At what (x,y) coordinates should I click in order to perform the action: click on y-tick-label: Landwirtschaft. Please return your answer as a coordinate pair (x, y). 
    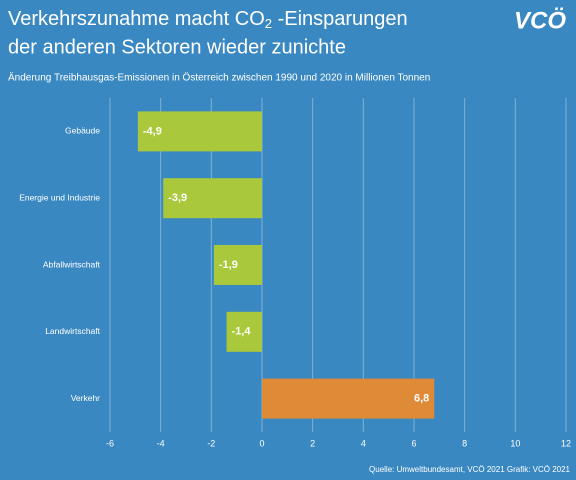
    Looking at the image, I should click on (72, 331).